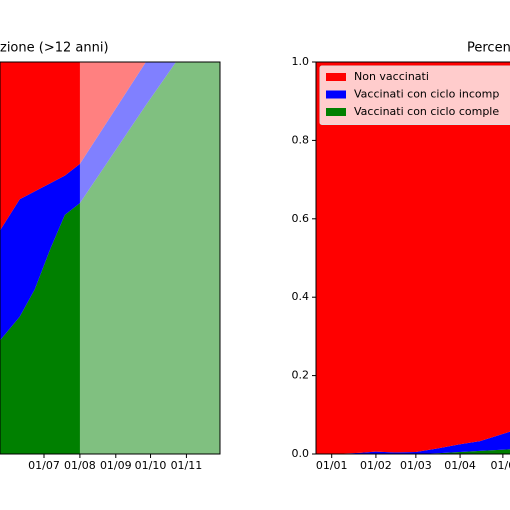 The height and width of the screenshot is (510, 510). Describe the element at coordinates (301, 218) in the screenshot. I see `y-tick-label: 0.6` at that location.